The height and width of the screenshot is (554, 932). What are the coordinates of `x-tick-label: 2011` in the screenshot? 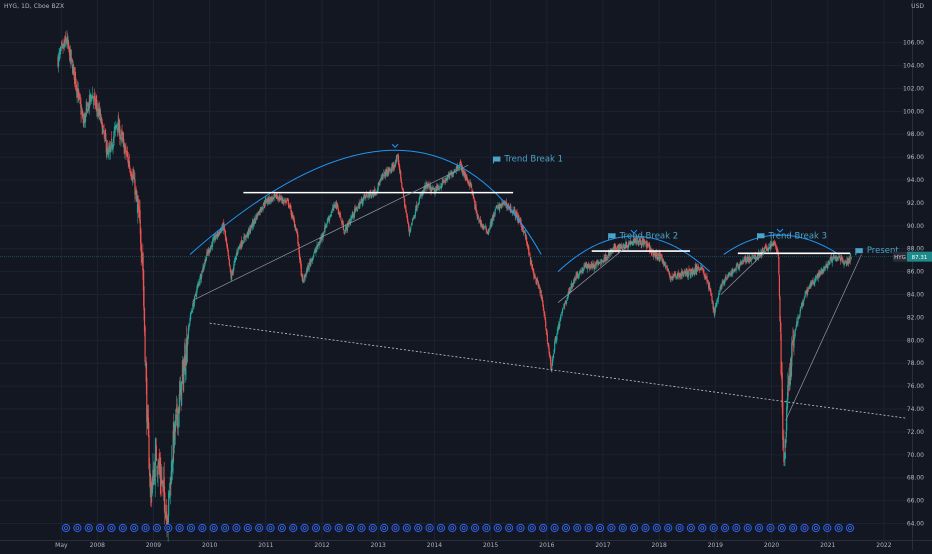 It's located at (265, 545).